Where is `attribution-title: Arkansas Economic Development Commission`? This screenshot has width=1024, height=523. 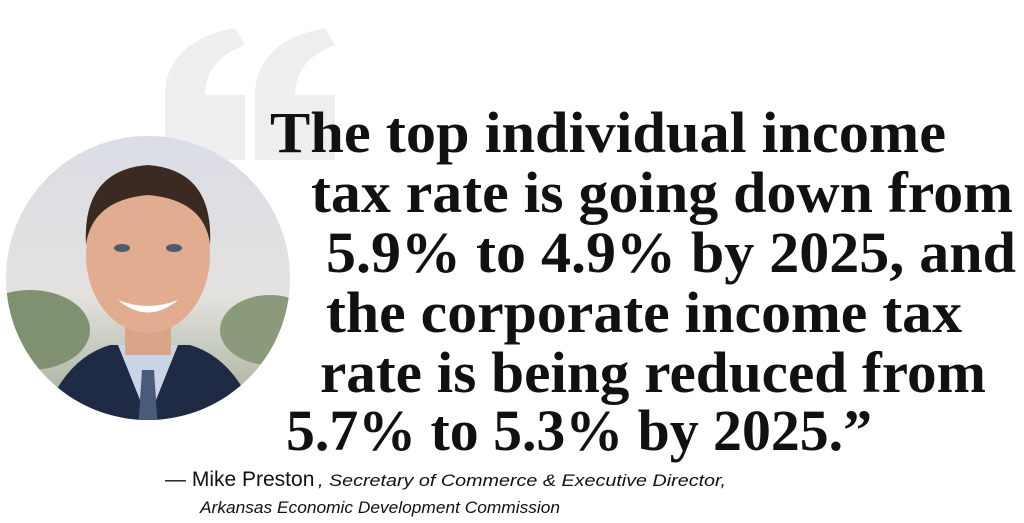
attribution-title: Arkansas Economic Development Commission is located at coordinates (379, 507).